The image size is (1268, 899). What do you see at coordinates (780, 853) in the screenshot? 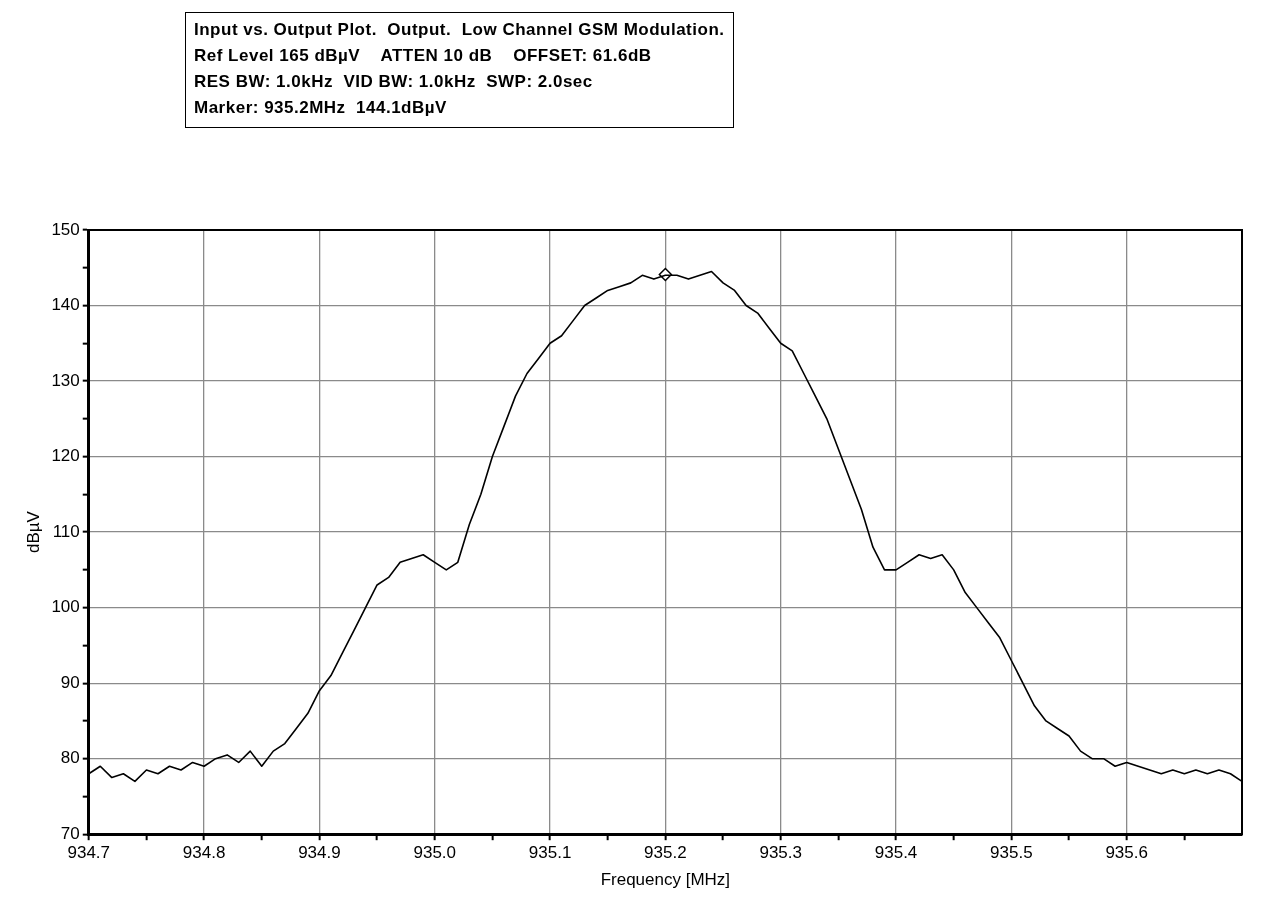
I see `x-tick-label: 935.3` at bounding box center [780, 853].